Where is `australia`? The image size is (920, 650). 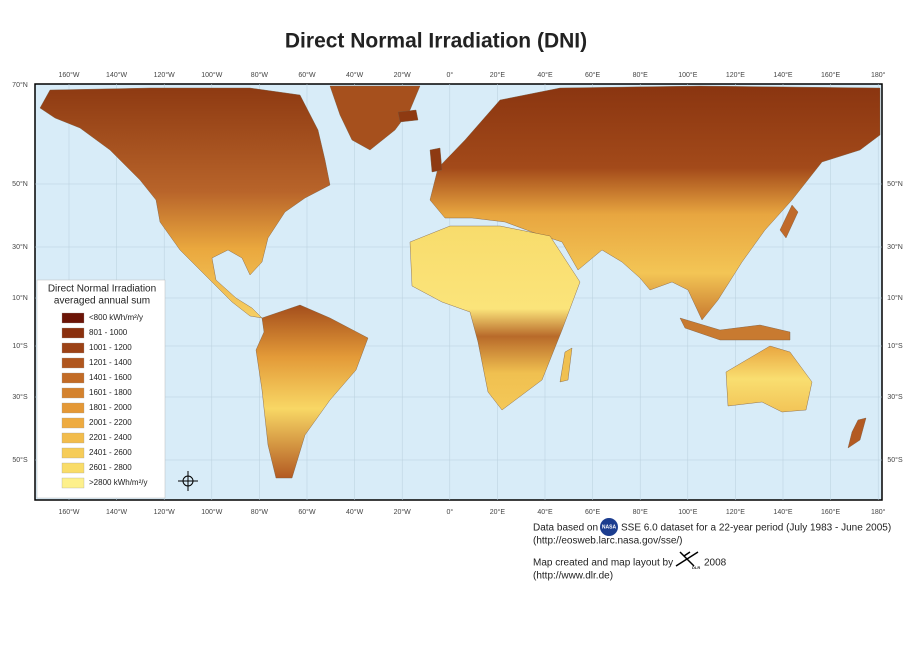 australia is located at coordinates (769, 379).